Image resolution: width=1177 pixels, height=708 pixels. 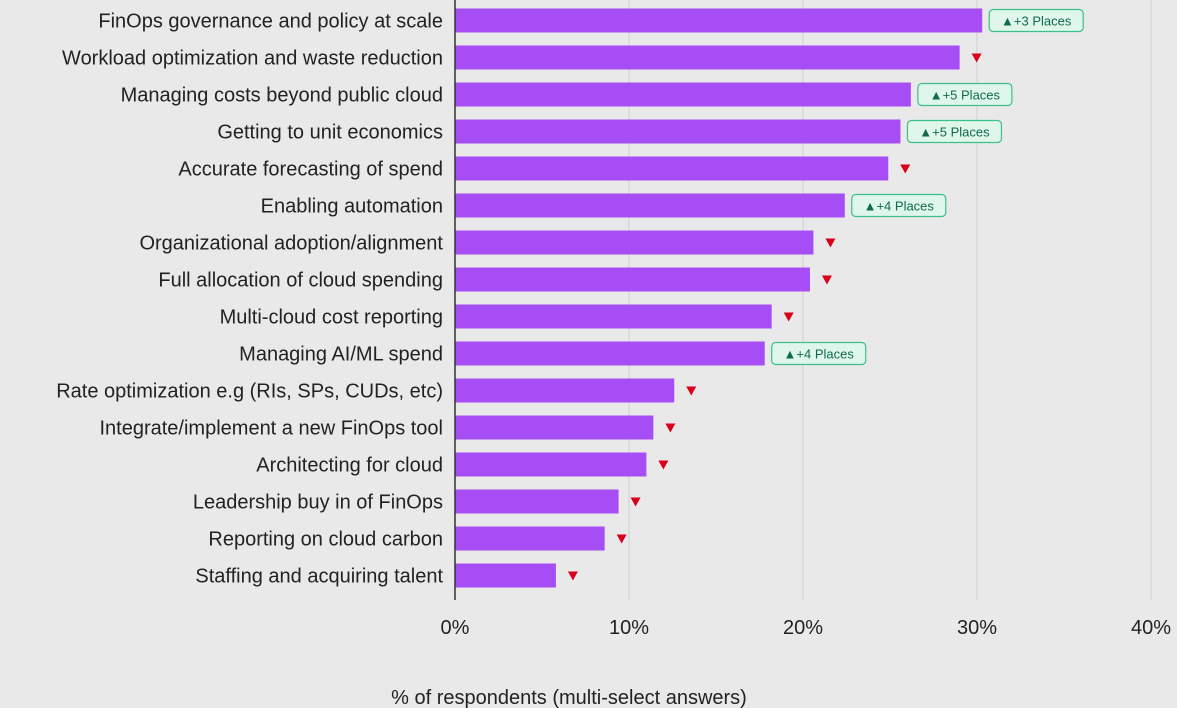 I want to click on category-label: Organizational adoption/alignment, so click(x=291, y=244).